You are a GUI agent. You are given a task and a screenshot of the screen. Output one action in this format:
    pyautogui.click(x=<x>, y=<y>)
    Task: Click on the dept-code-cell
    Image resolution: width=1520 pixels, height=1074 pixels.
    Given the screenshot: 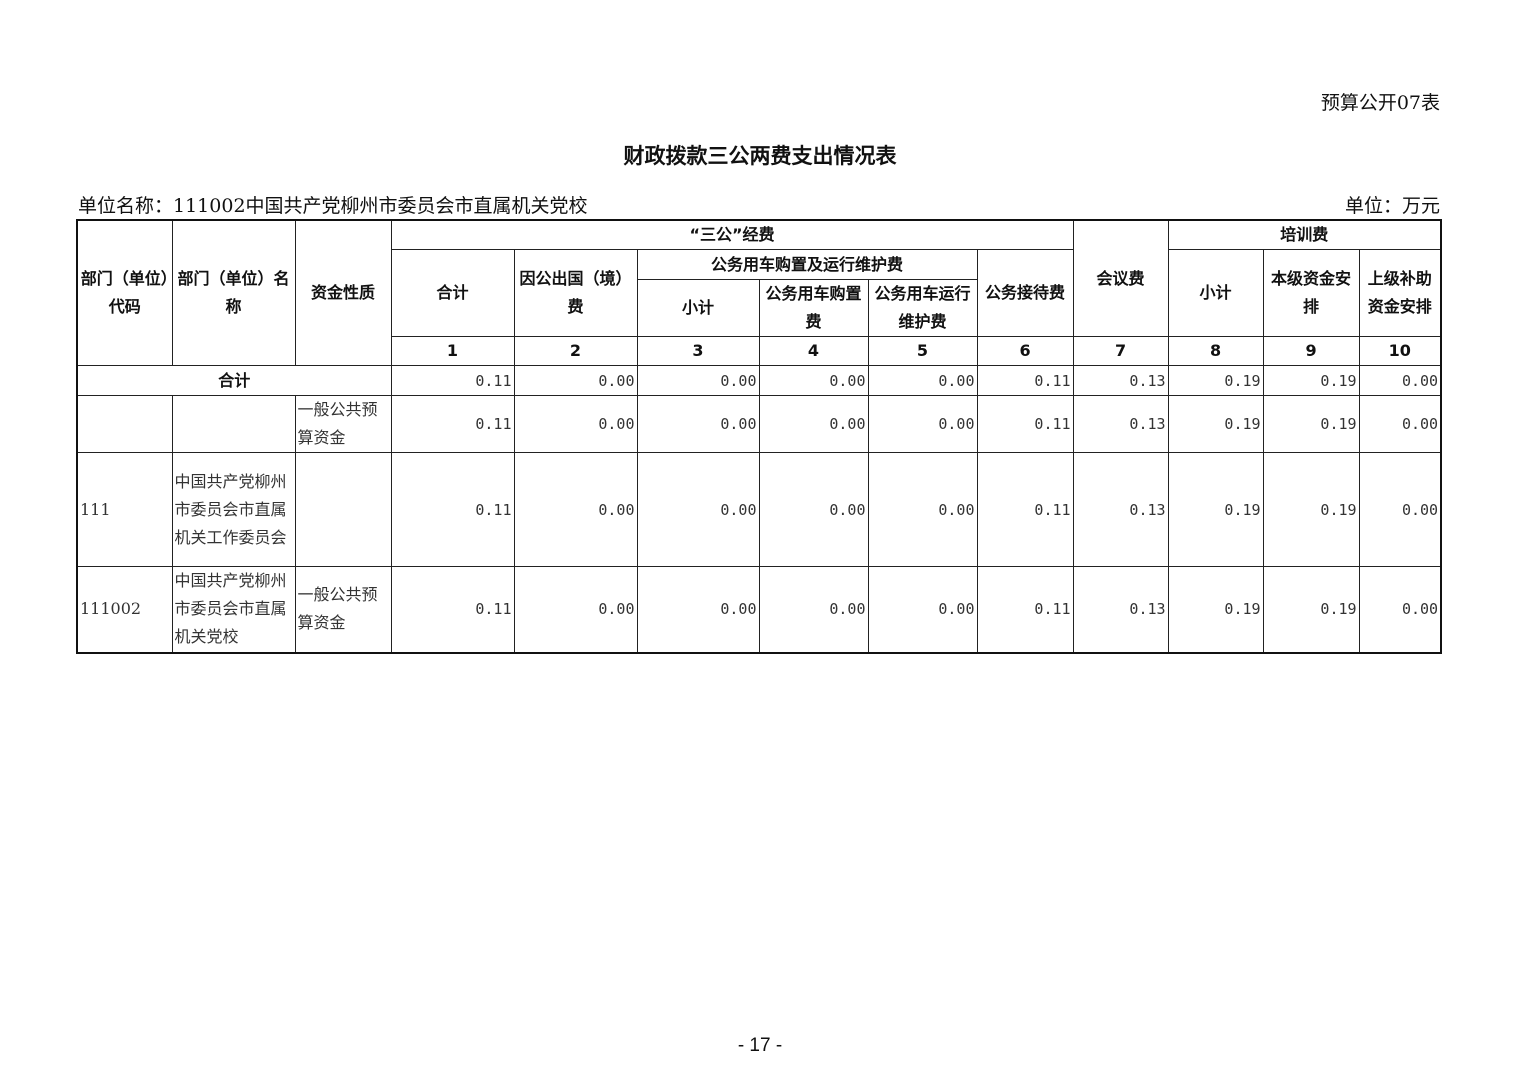 What is the action you would take?
    pyautogui.click(x=124, y=424)
    